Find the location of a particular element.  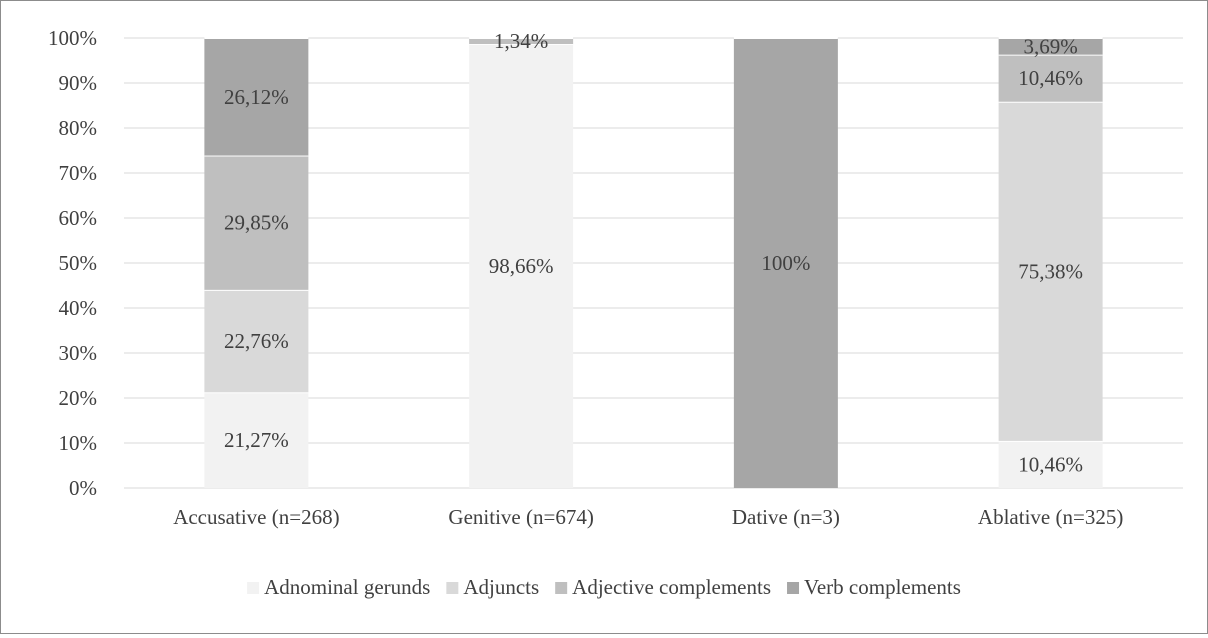

y-tick-label: 70% is located at coordinates (78, 173).